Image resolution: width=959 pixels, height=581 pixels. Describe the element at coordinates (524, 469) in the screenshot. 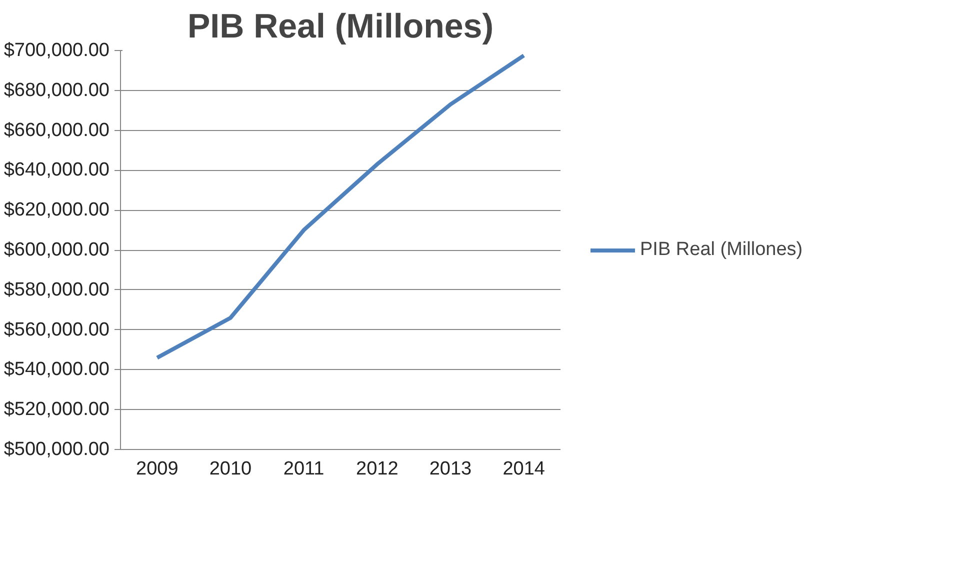

I see `x-tick-label: 2014` at that location.